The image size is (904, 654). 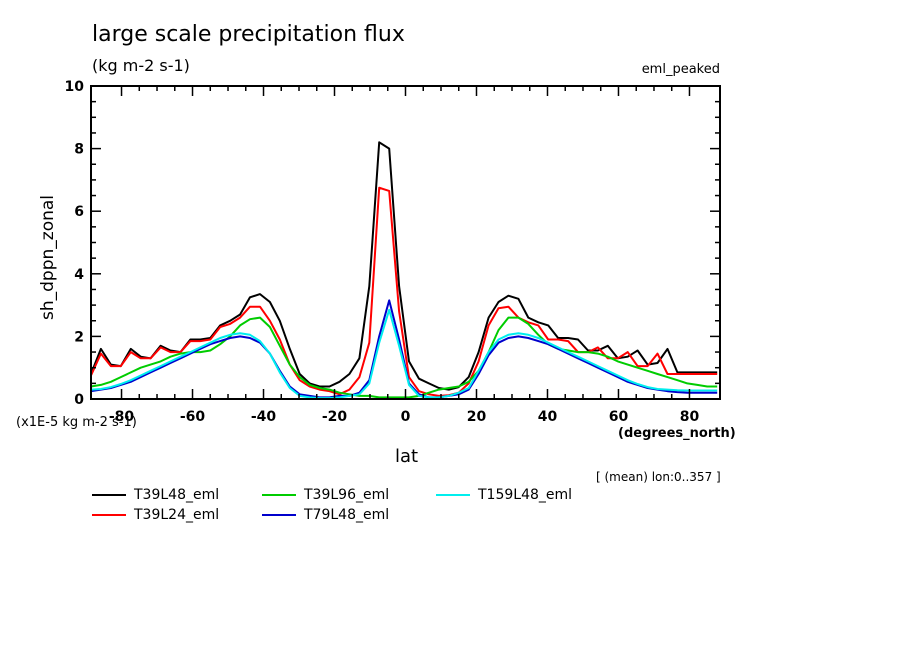 What do you see at coordinates (407, 456) in the screenshot?
I see `x-axis-label: lat` at bounding box center [407, 456].